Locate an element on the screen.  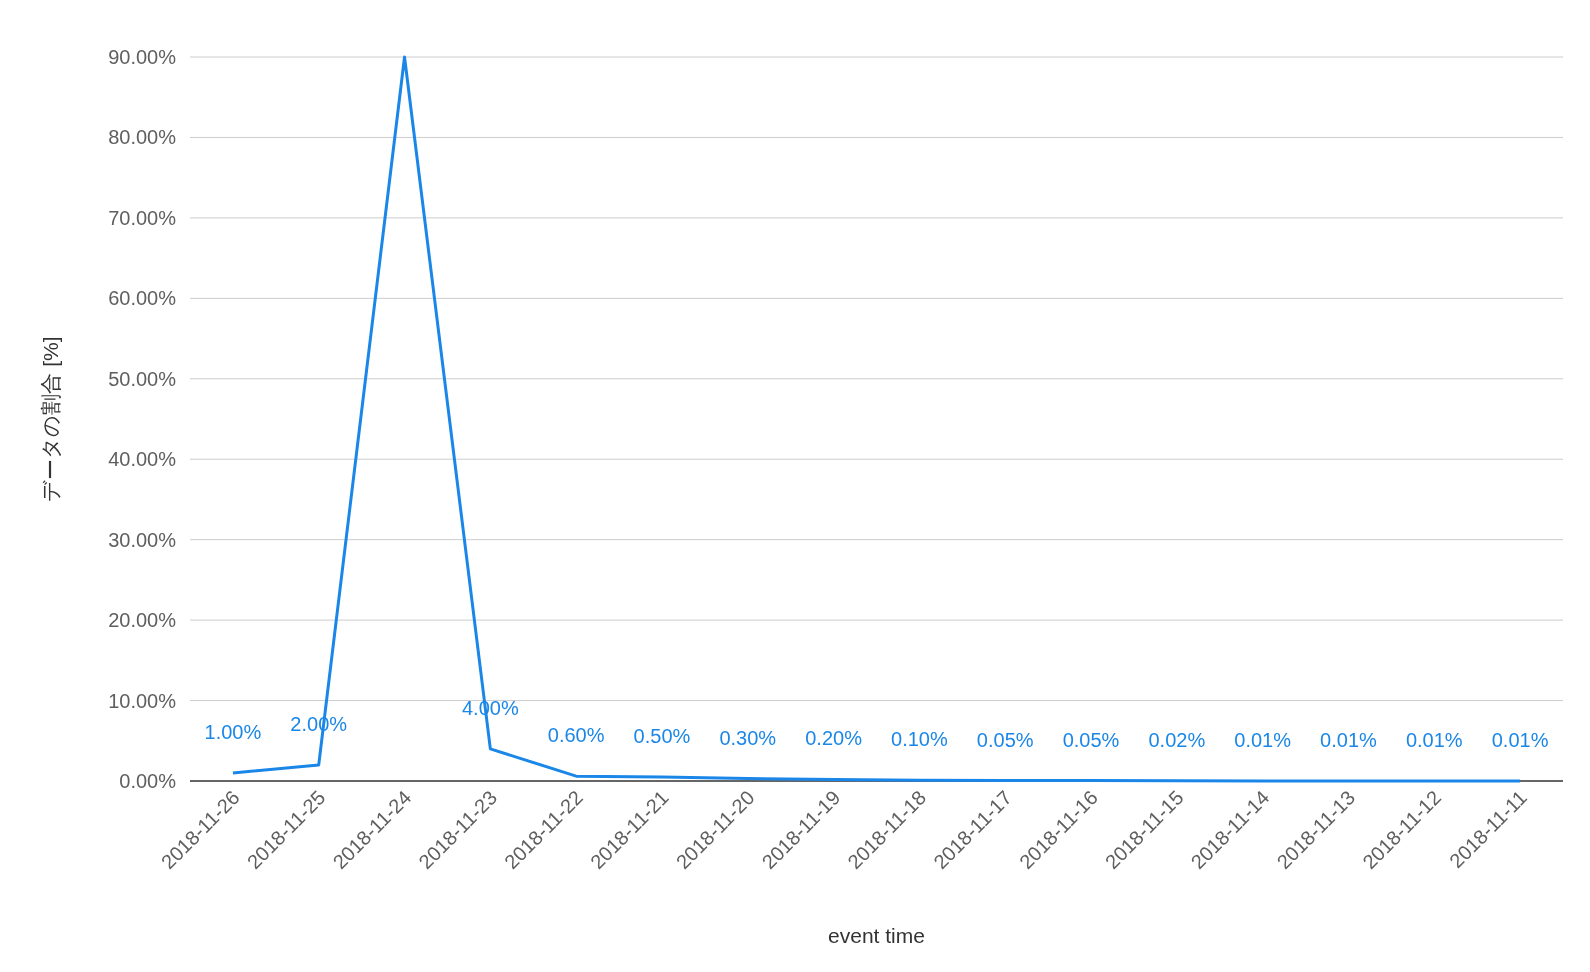
y-tick-label: 80.00% is located at coordinates (142, 137).